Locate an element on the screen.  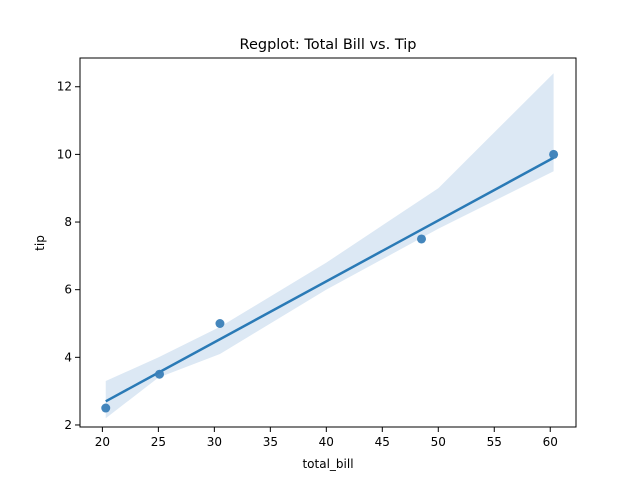
x-tick-label: 50 is located at coordinates (438, 442).